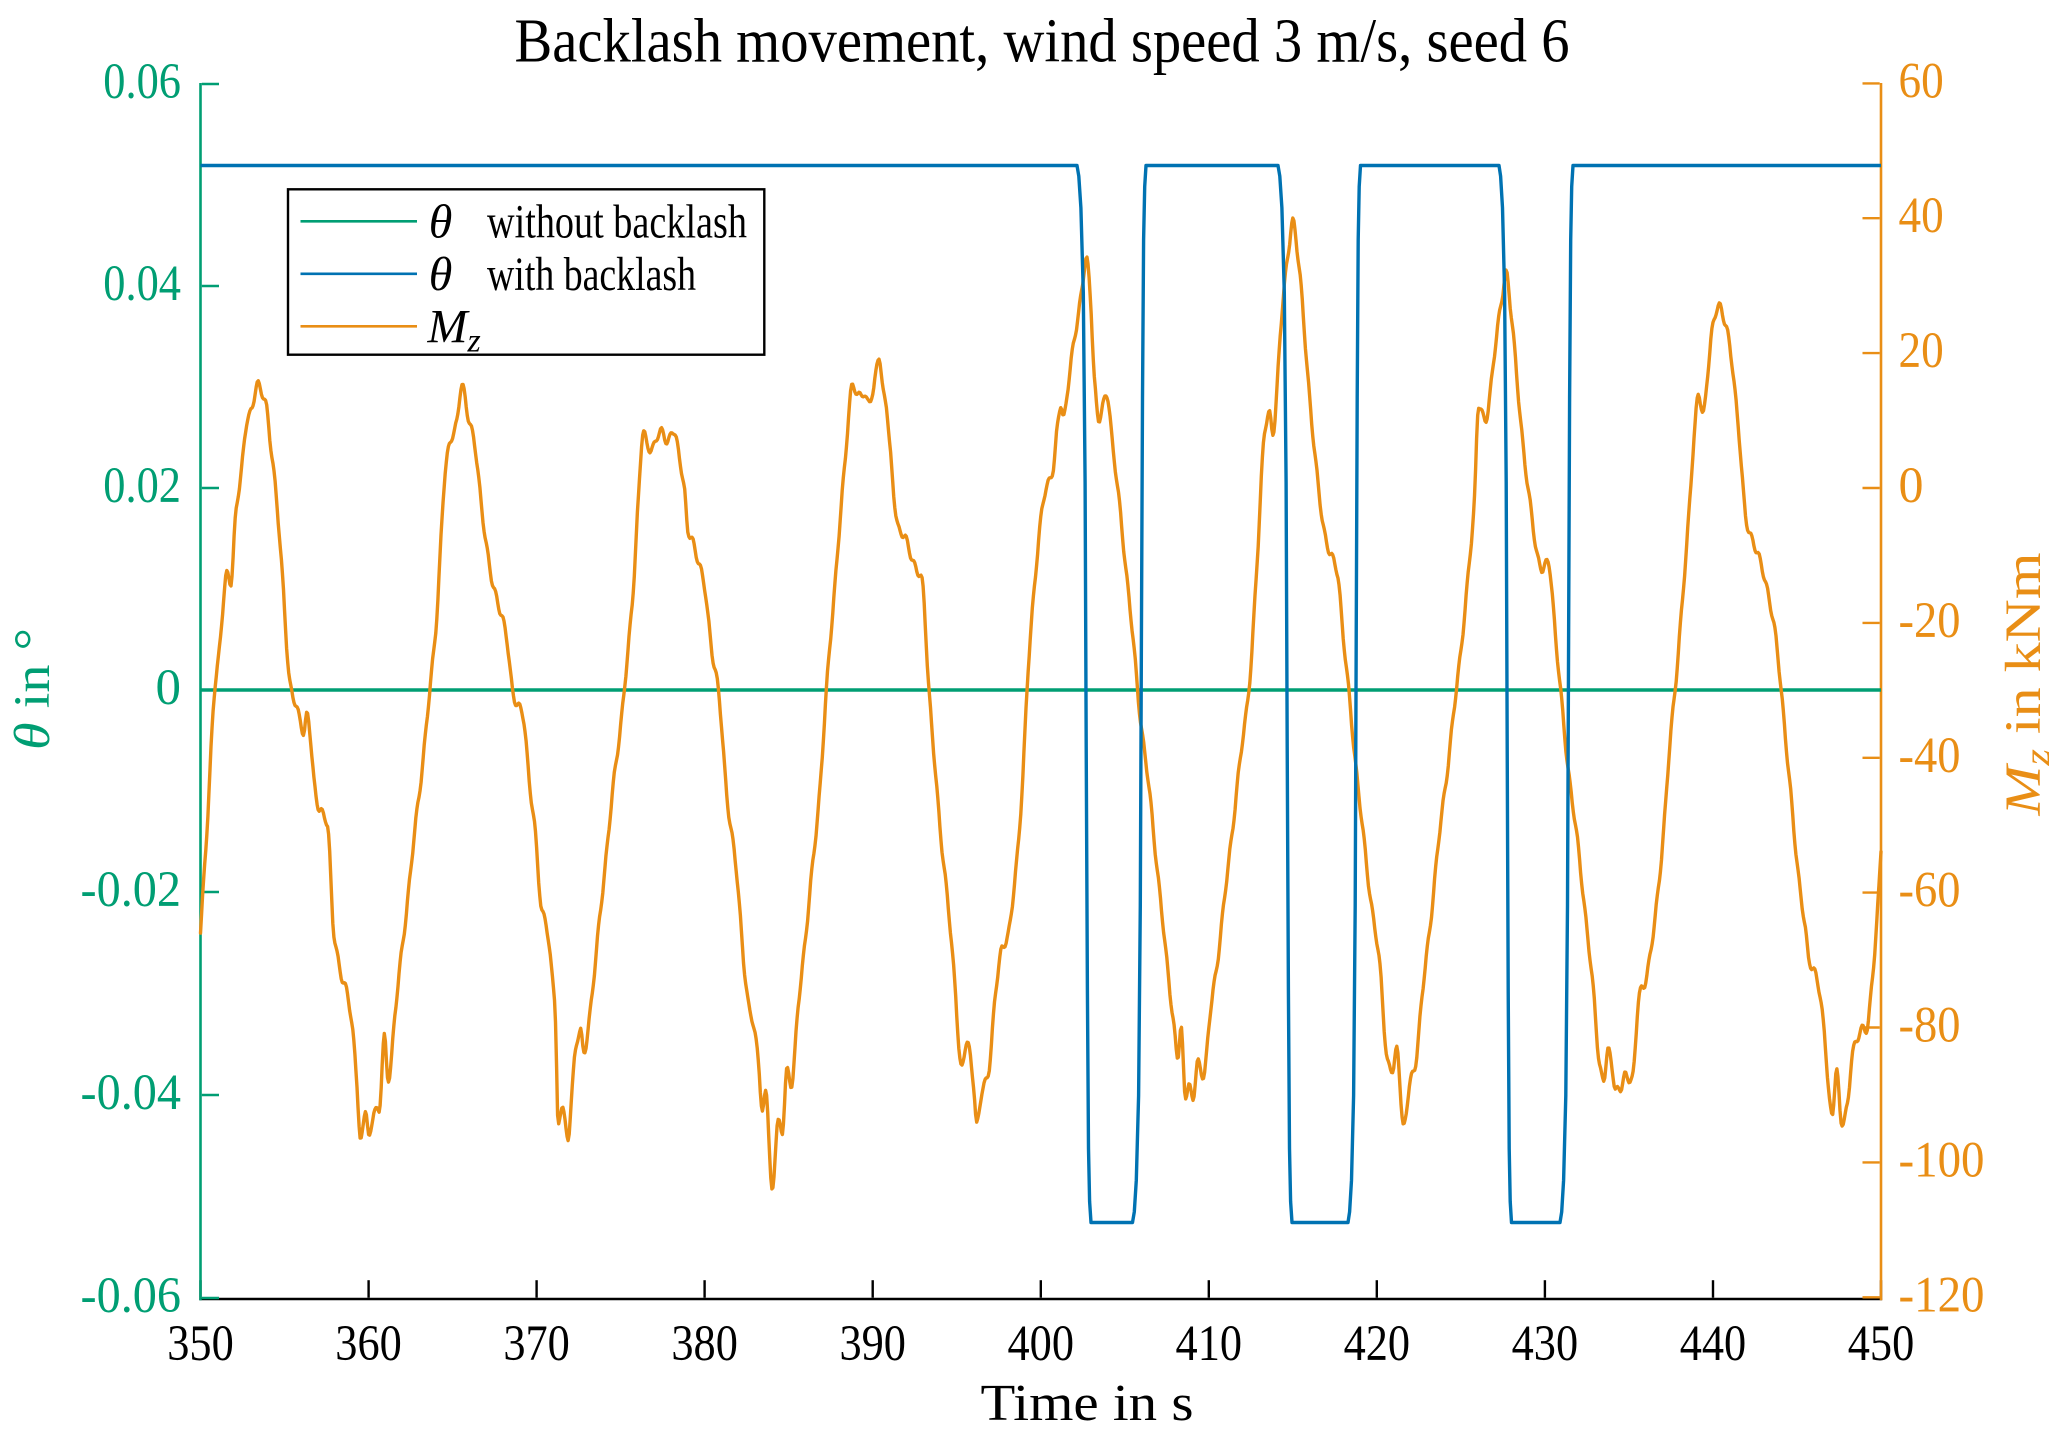  I want to click on svg-text: θ in °, so click(33, 689).